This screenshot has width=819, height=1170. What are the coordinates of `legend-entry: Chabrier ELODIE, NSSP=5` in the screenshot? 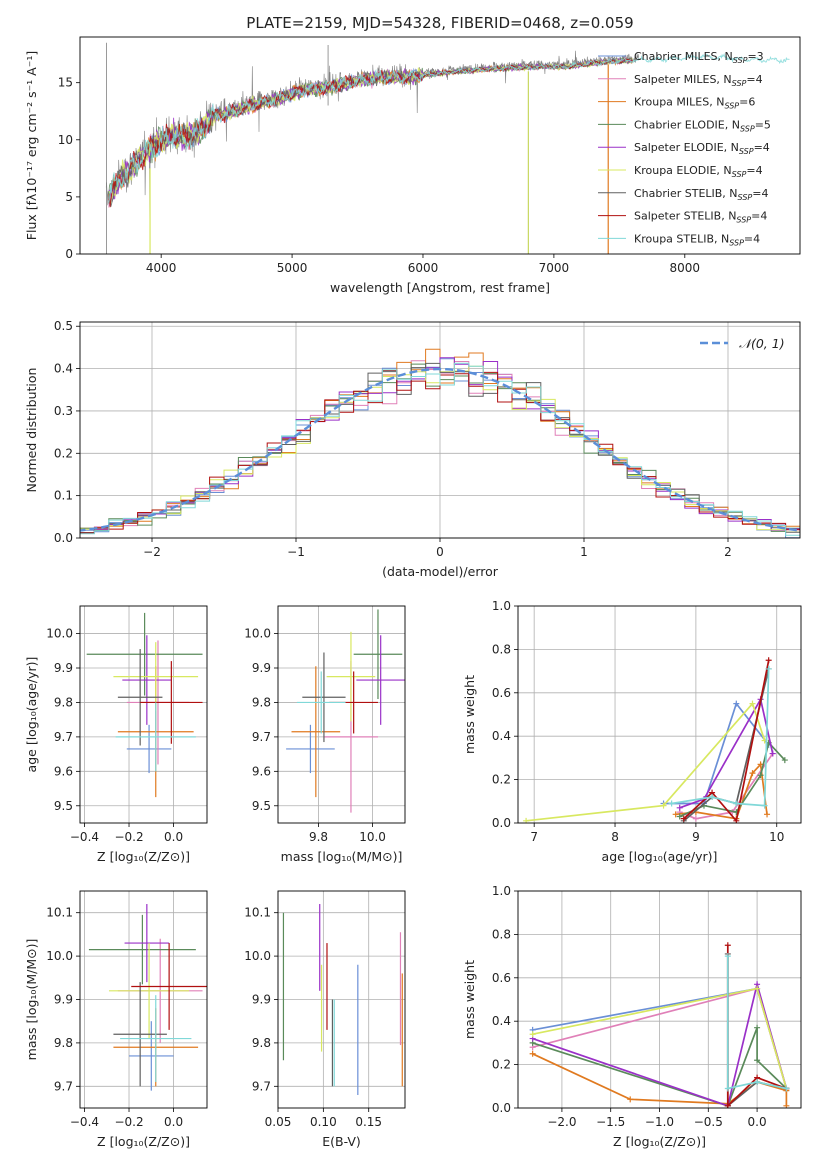 It's located at (702, 125).